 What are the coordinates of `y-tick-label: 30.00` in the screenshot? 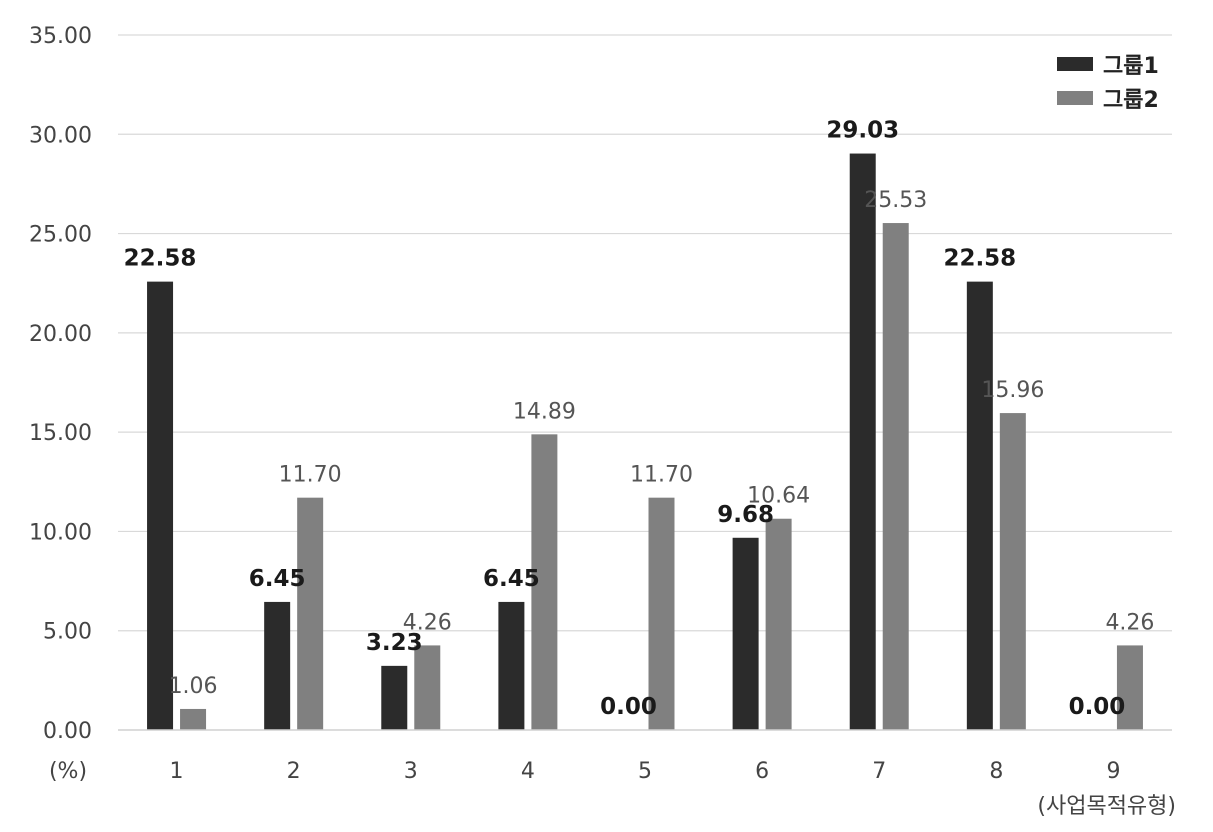 It's located at (60, 135).